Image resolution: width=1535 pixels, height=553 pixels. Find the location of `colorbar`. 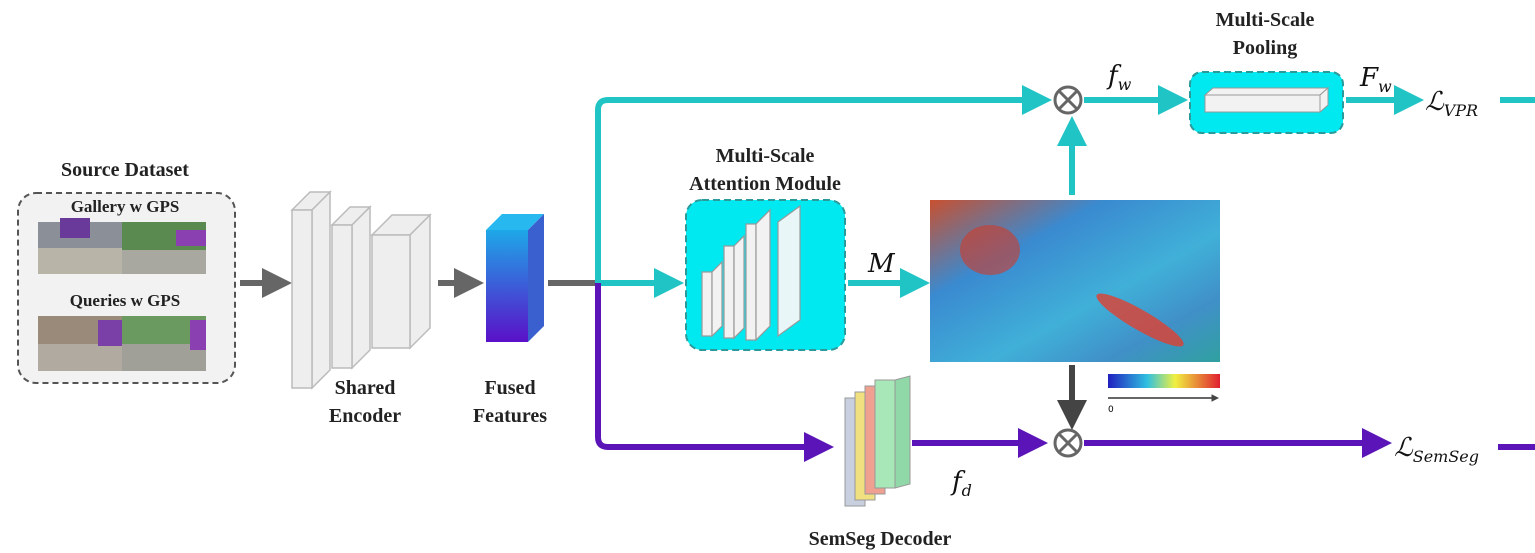

colorbar is located at coordinates (1164, 381).